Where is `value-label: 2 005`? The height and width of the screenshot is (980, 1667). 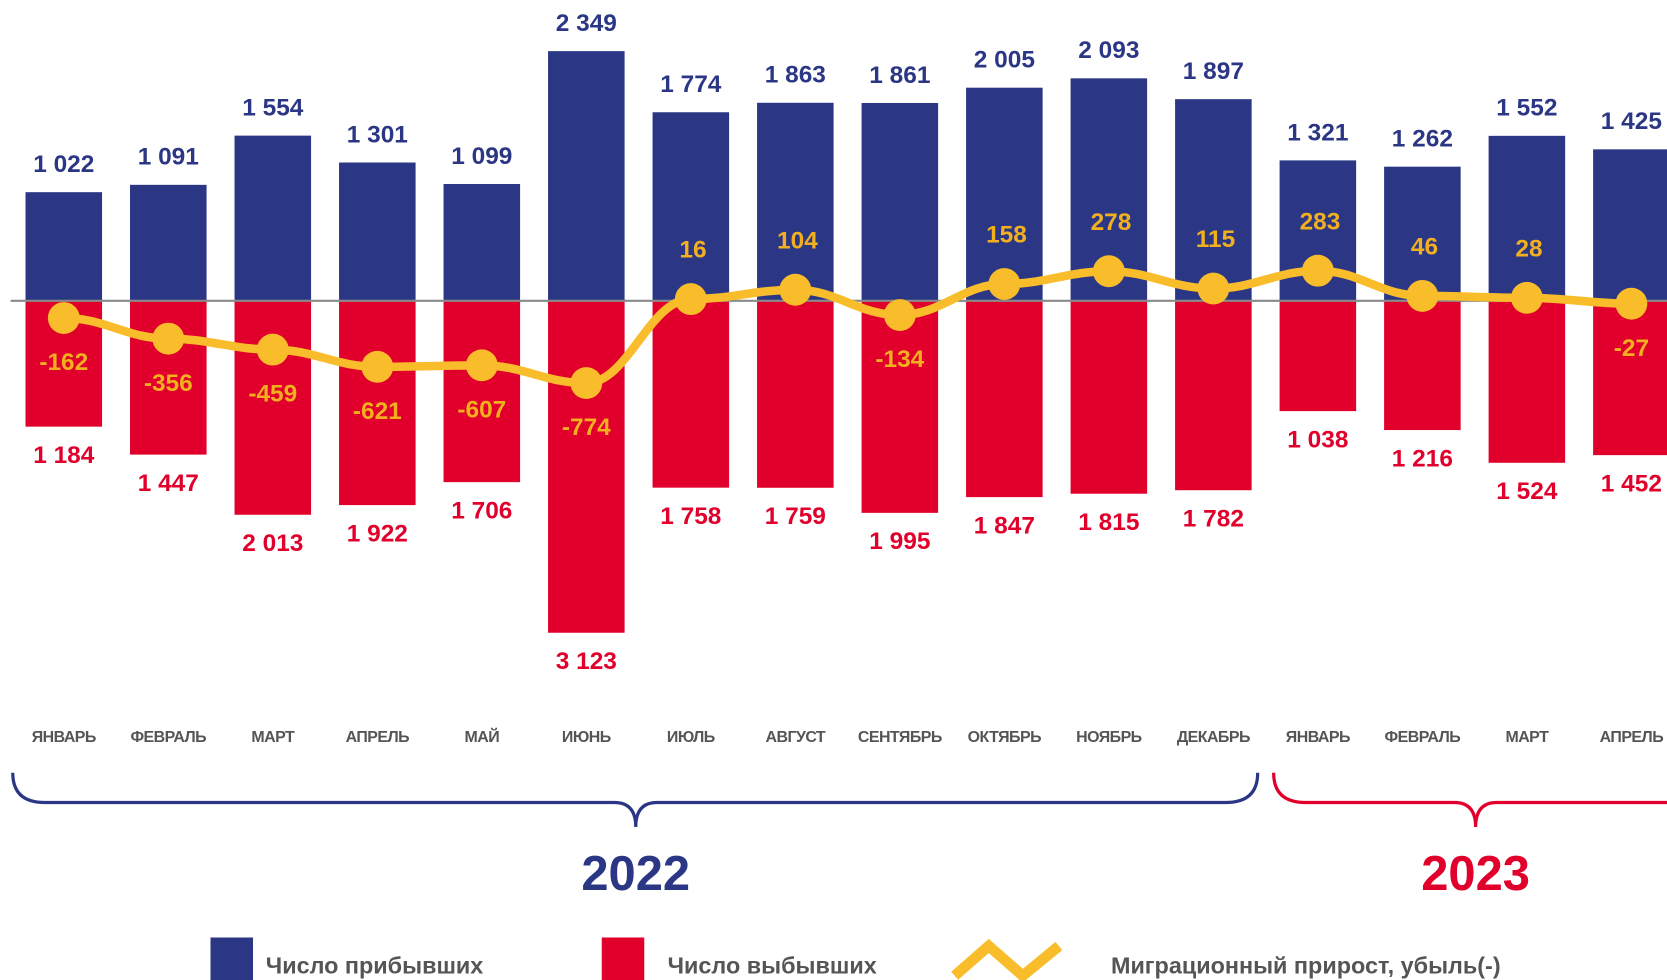 value-label: 2 005 is located at coordinates (1004, 60).